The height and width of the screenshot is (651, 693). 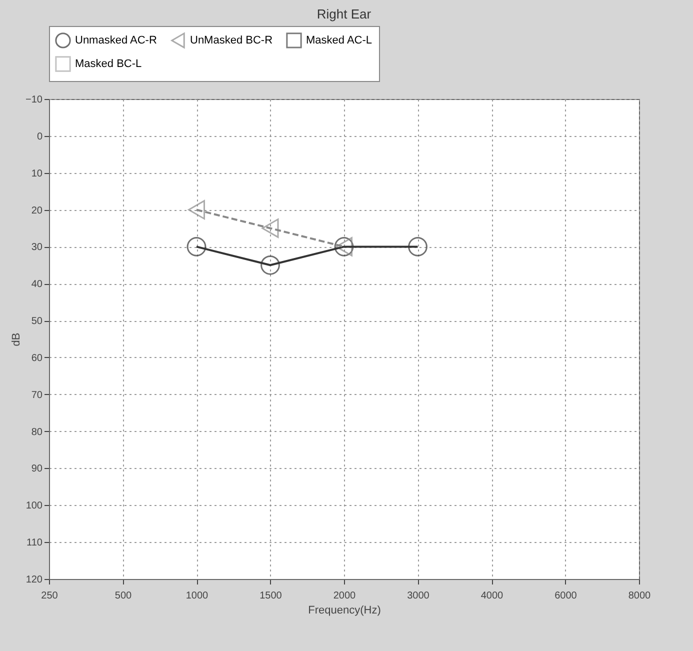 I want to click on y-axis-title: dB, so click(x=16, y=339).